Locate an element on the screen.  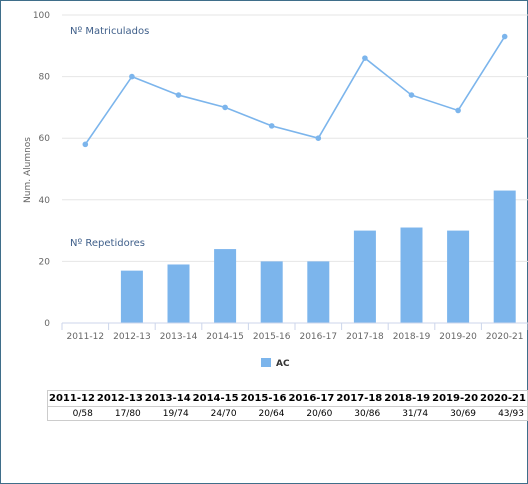
y-axis-label: Num. Alumnos is located at coordinates (28, 170).